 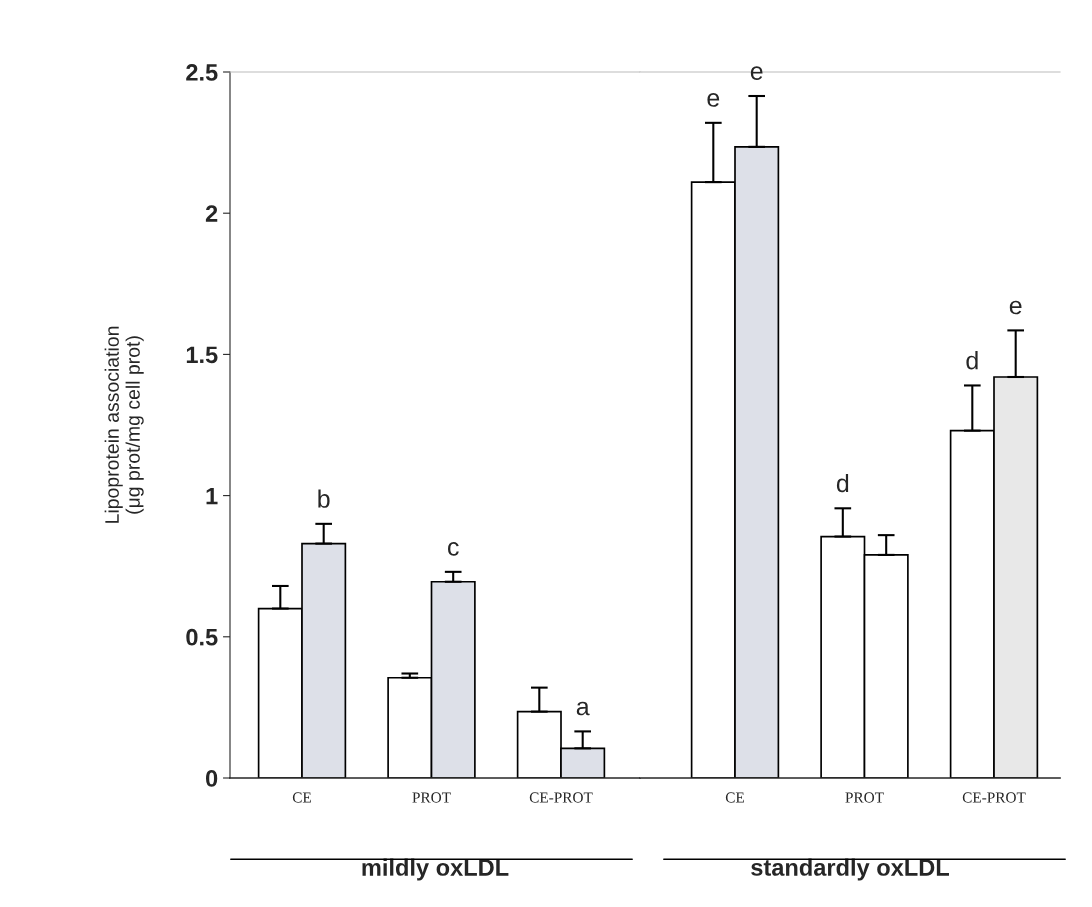 I want to click on y-tick-label: 0, so click(x=212, y=778).